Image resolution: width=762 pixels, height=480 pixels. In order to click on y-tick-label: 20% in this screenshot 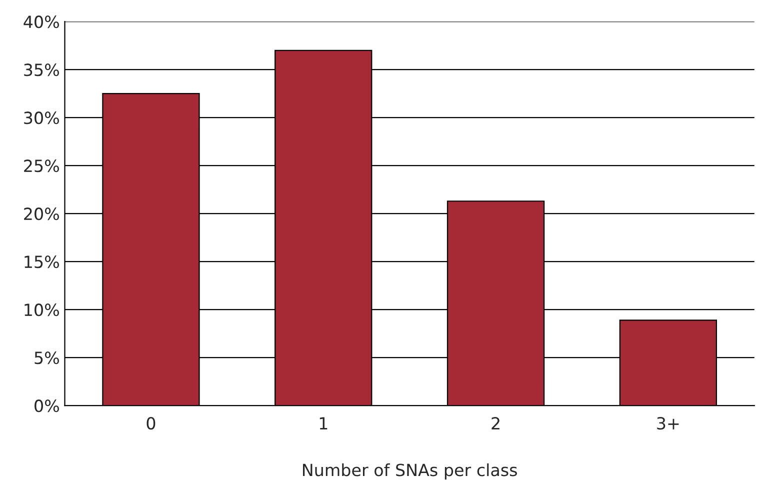, I will do `click(41, 214)`.